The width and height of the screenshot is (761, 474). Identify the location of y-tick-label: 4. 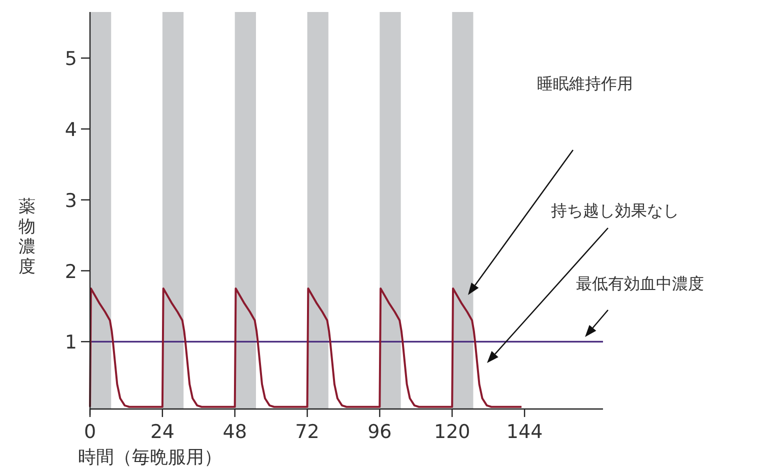
(70, 129).